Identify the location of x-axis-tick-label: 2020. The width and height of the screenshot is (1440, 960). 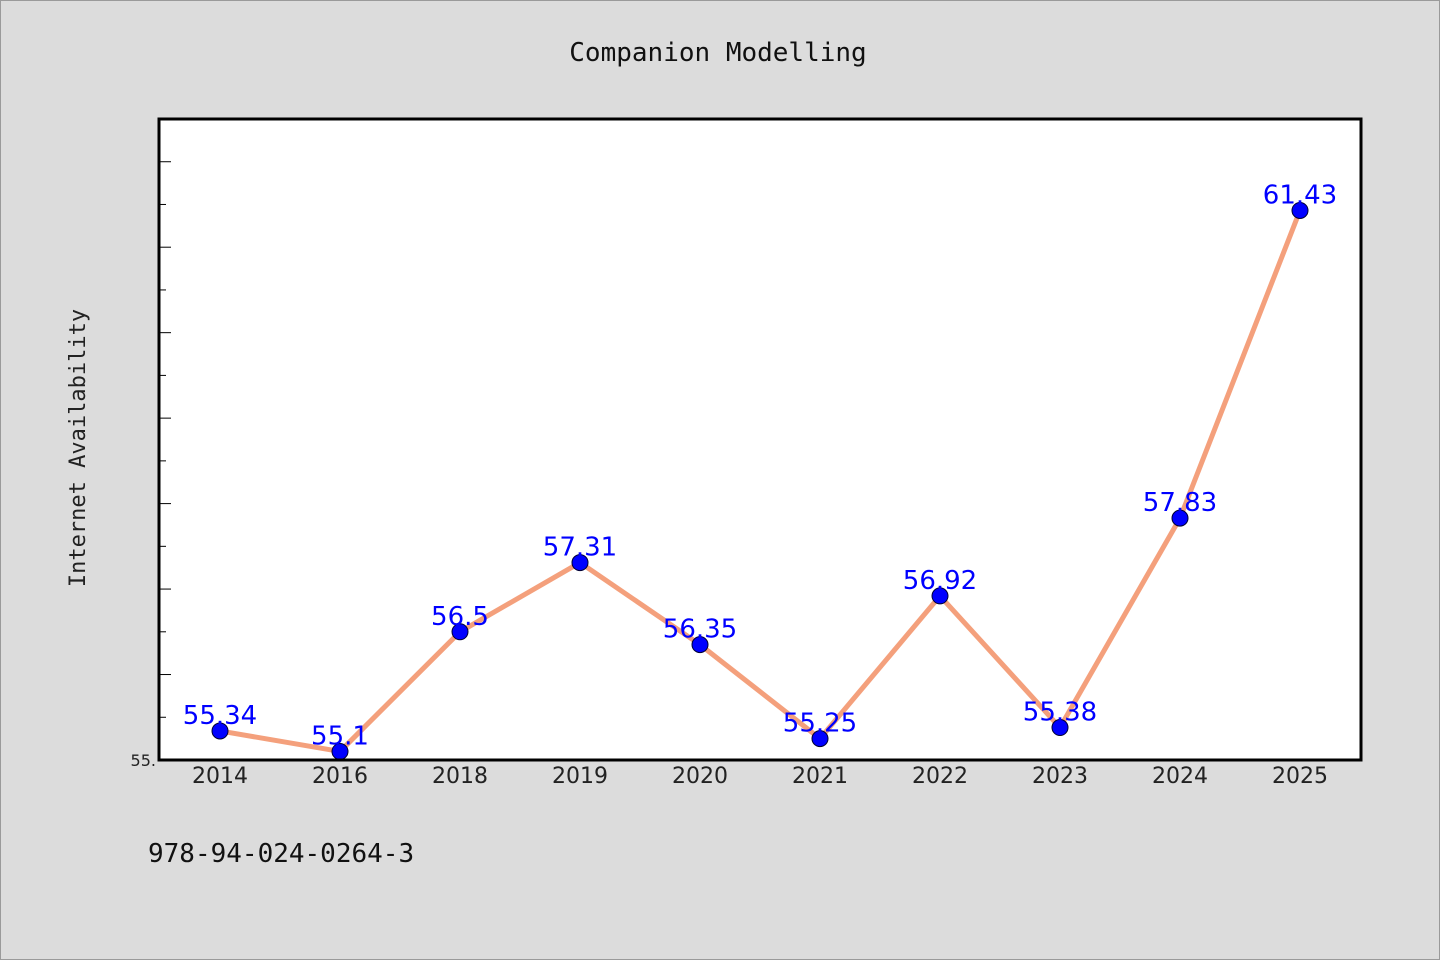
(700, 776).